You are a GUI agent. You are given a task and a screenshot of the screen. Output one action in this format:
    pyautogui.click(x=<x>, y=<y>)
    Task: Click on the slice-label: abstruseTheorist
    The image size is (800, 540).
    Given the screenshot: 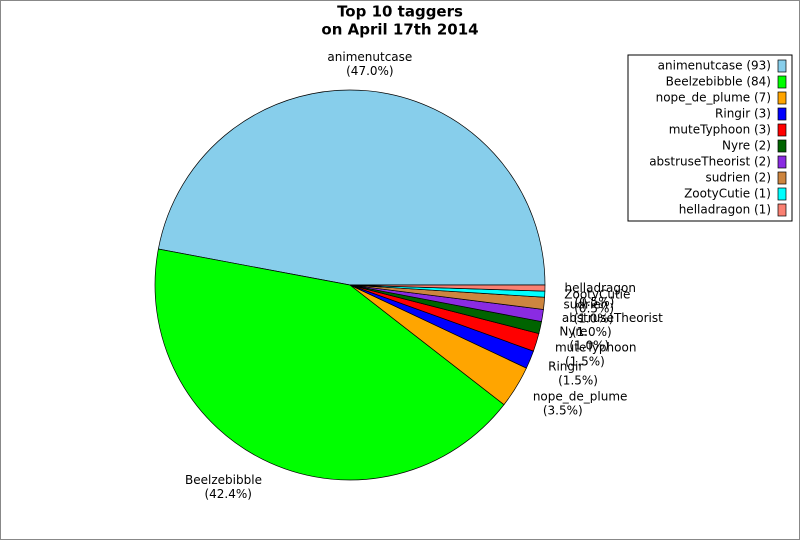 What is the action you would take?
    pyautogui.click(x=612, y=318)
    